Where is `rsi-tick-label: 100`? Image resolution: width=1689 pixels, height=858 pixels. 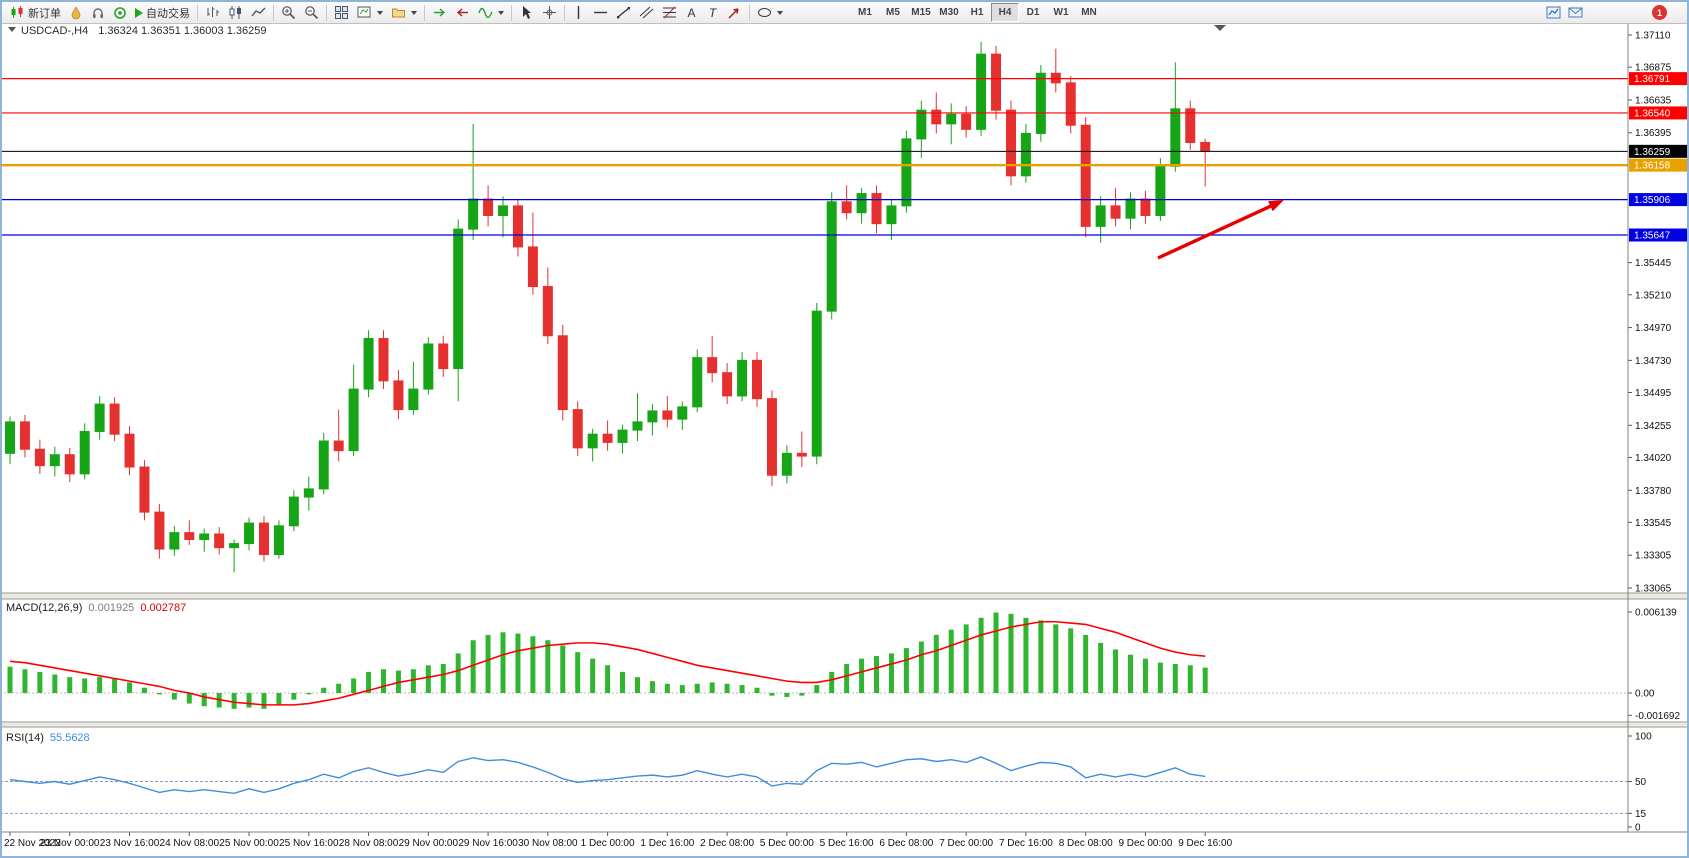
rsi-tick-label: 100 is located at coordinates (1643, 737).